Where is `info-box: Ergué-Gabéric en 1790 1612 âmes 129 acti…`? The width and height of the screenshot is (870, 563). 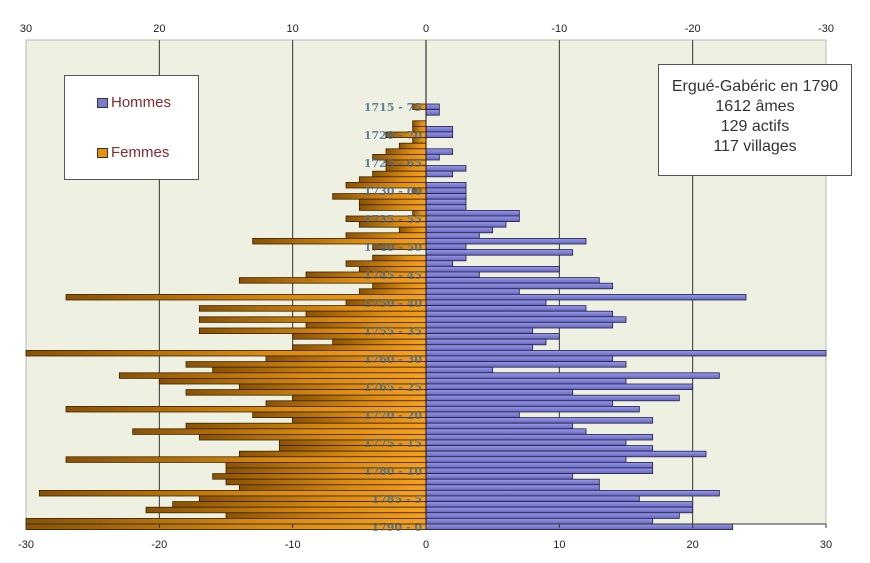
info-box: Ergué-Gabéric en 1790 1612 âmes 129 acti… is located at coordinates (755, 120).